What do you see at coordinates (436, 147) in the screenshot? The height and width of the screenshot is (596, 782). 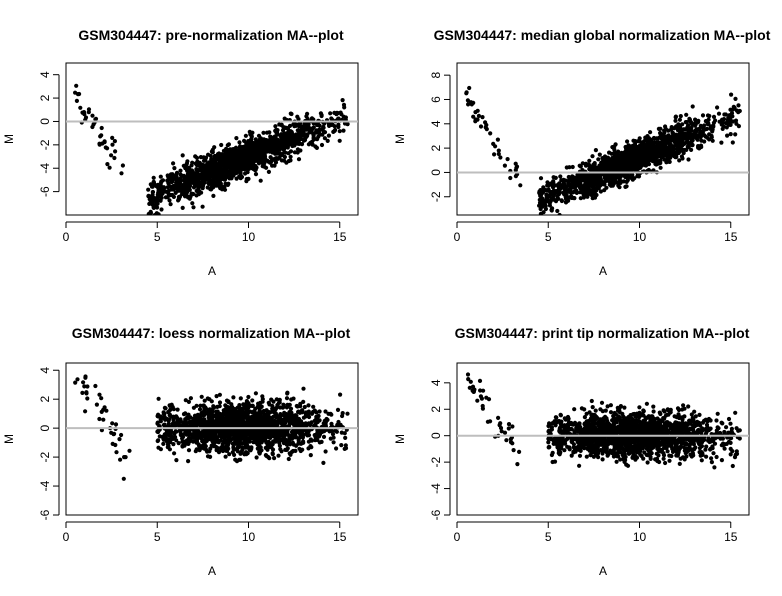 I see `y-tick-label: 2` at bounding box center [436, 147].